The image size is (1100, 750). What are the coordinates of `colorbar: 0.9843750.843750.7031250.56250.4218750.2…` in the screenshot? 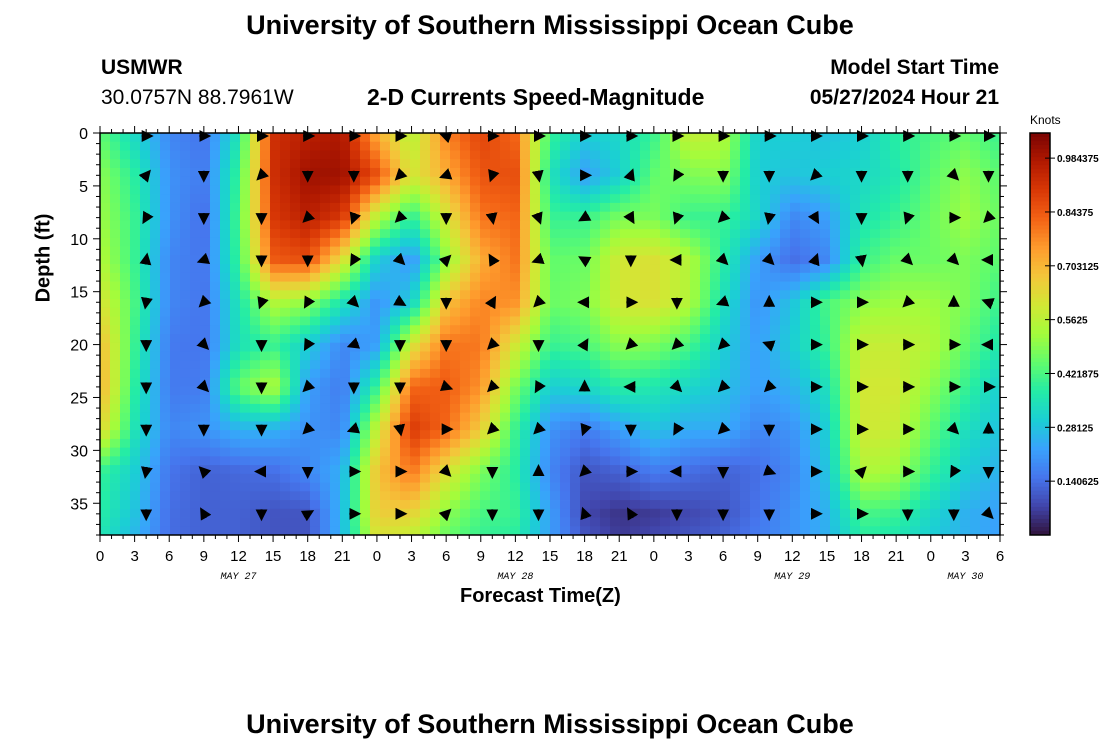 It's located at (1064, 334).